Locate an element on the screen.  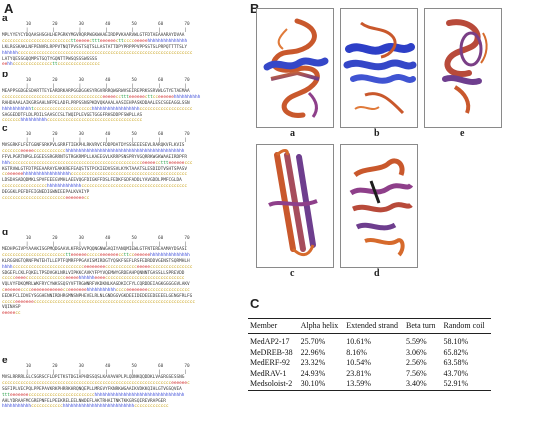
ribbon-model-c-image is located at coordinates (293, 202).